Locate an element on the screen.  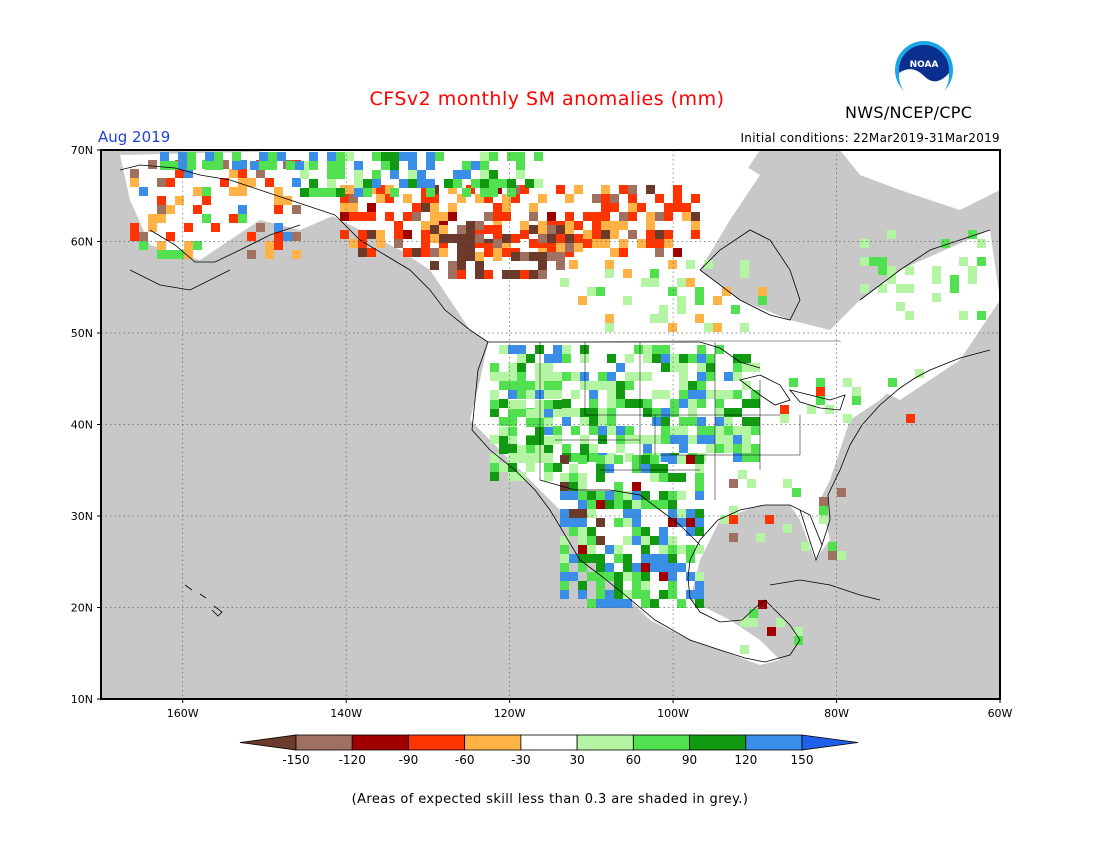
lat-label: 40N is located at coordinates (82, 425).